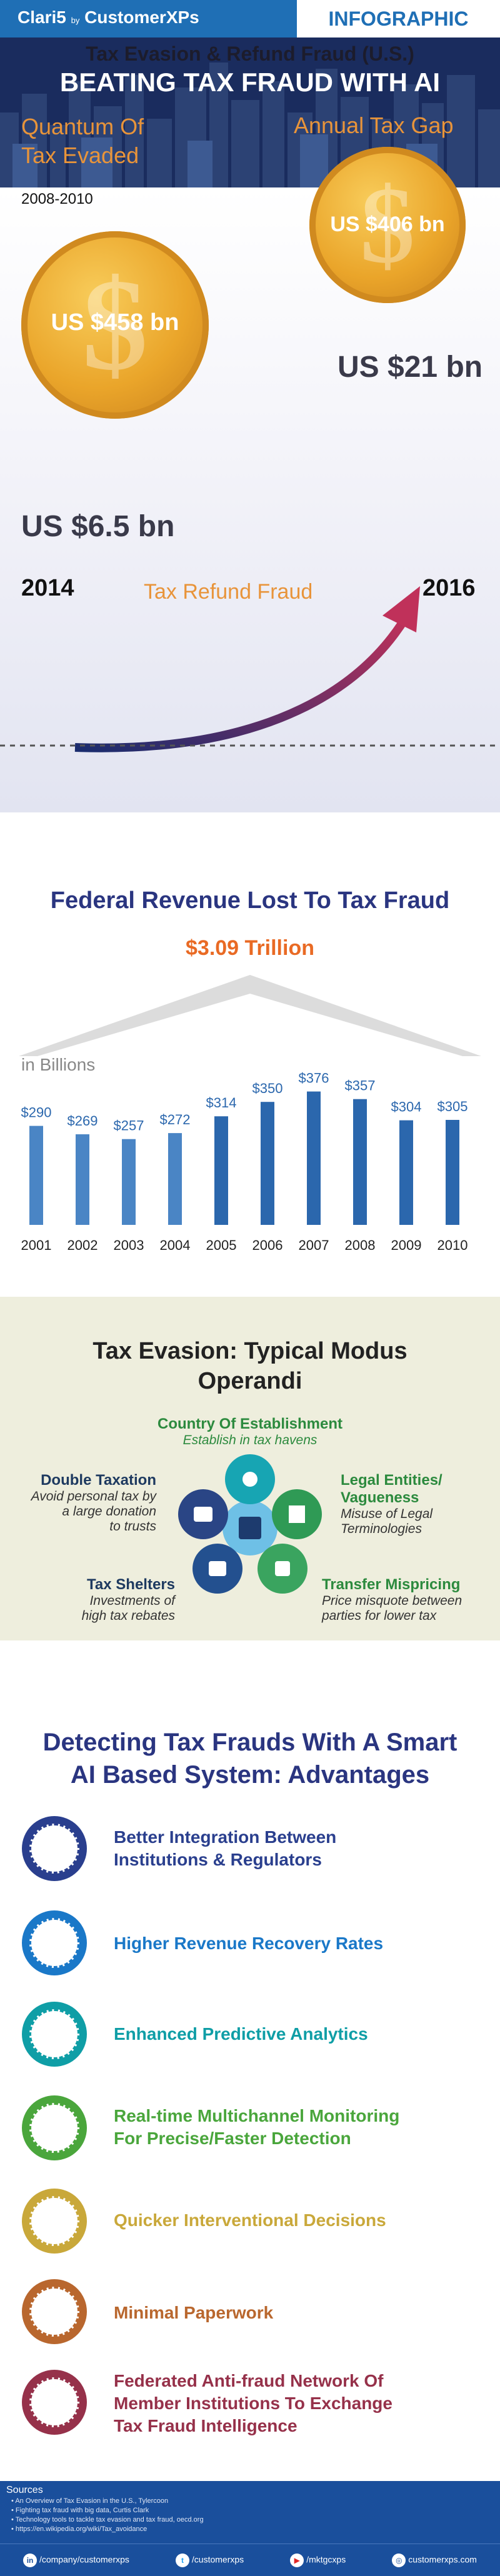  What do you see at coordinates (222, 1103) in the screenshot?
I see `bar-value-label: $314` at bounding box center [222, 1103].